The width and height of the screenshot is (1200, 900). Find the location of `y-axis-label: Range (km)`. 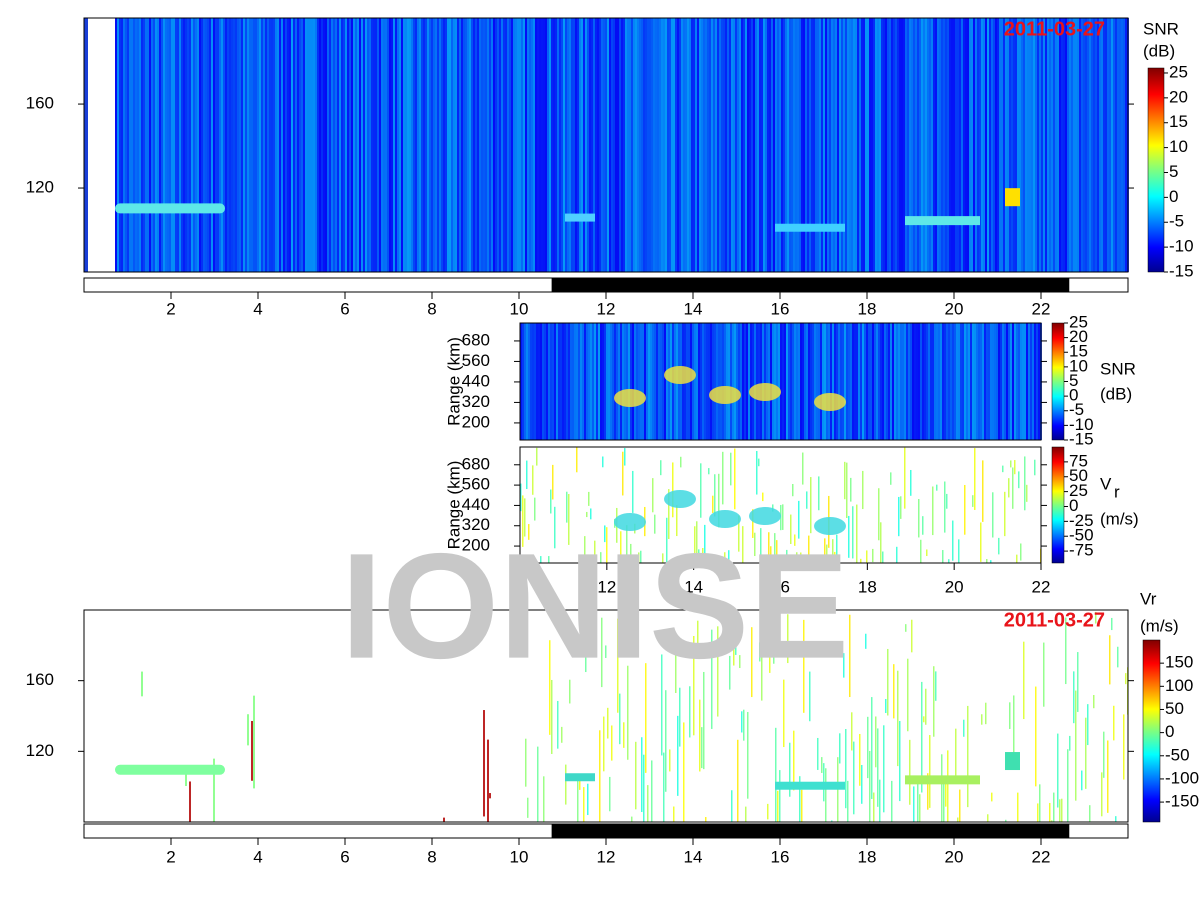

y-axis-label: Range (km) is located at coordinates (453, 381).